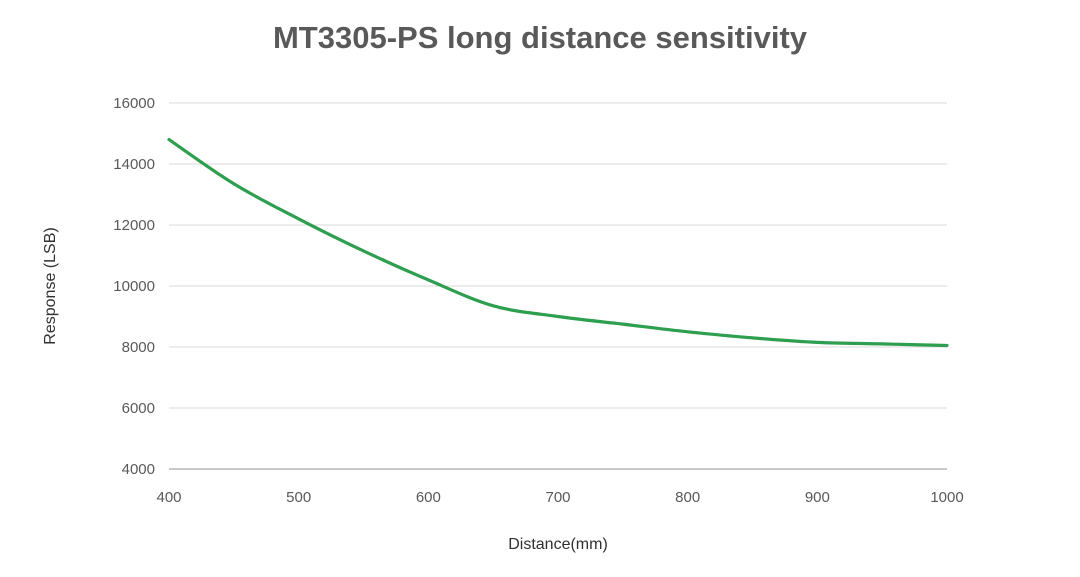 The width and height of the screenshot is (1080, 577). What do you see at coordinates (946, 497) in the screenshot?
I see `x-tick-label: 1000` at bounding box center [946, 497].